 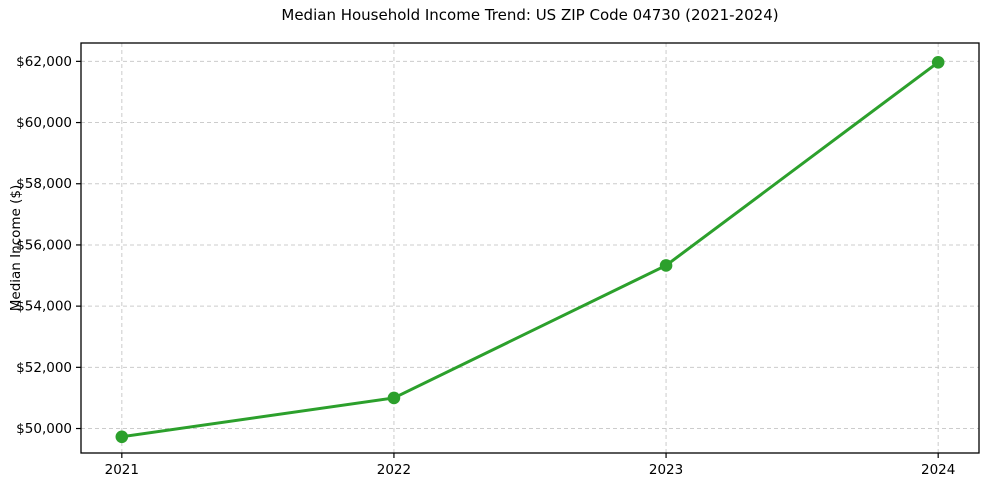 I want to click on y-tick-label: $62,000, so click(x=44, y=62).